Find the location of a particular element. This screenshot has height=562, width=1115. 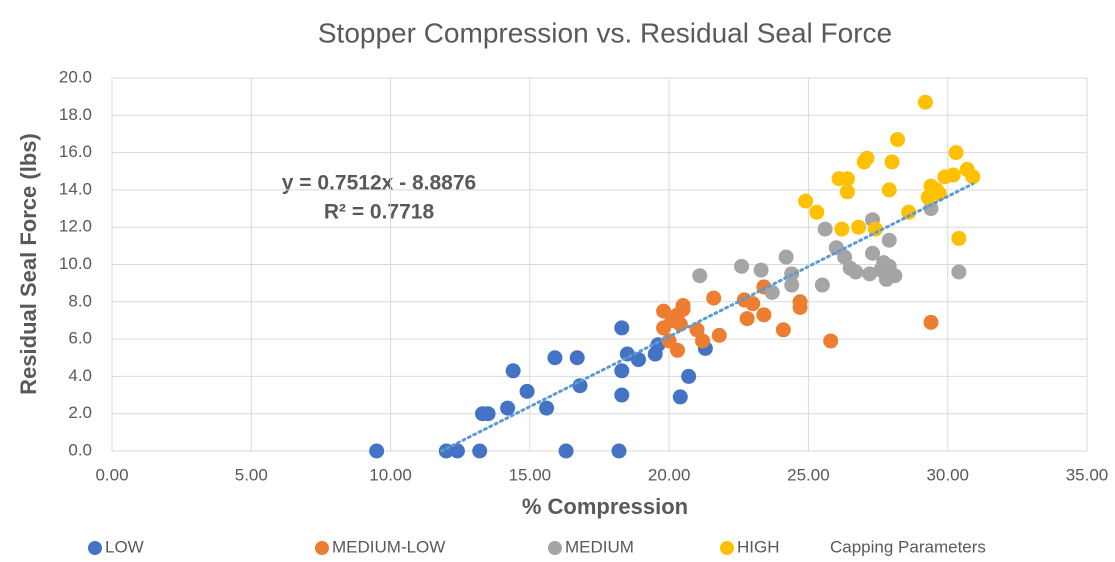

legend-label: Capping Parameters is located at coordinates (908, 546).